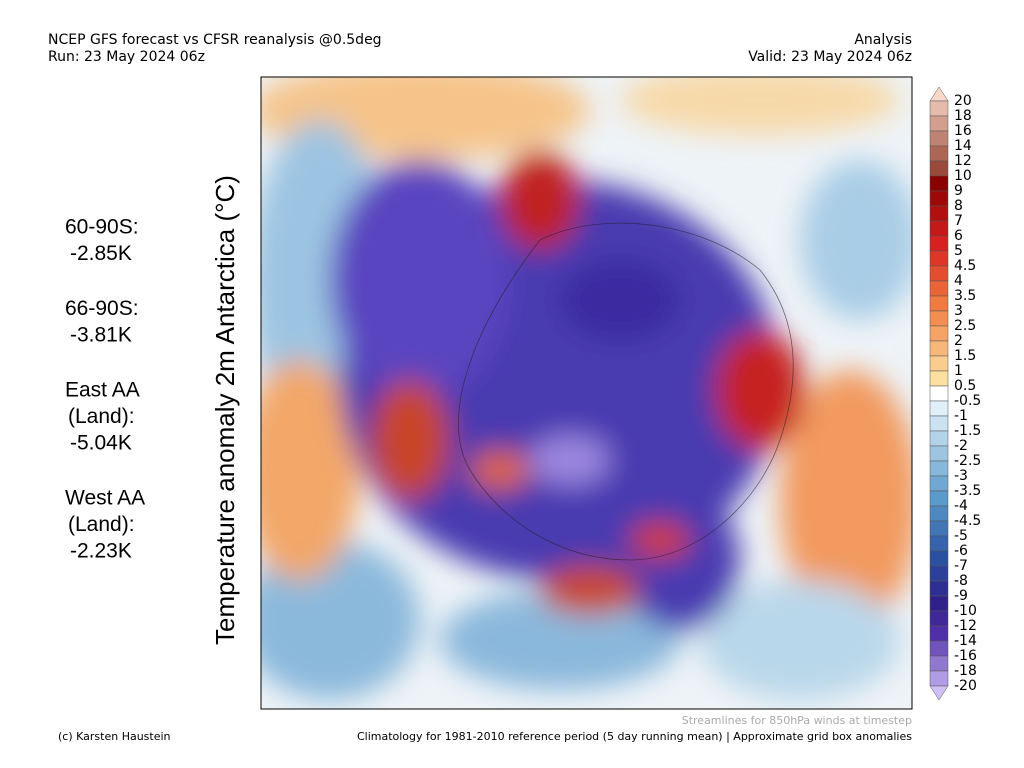 This screenshot has width=1024, height=768. Describe the element at coordinates (965, 296) in the screenshot. I see `colorbar-label: 3.5` at that location.